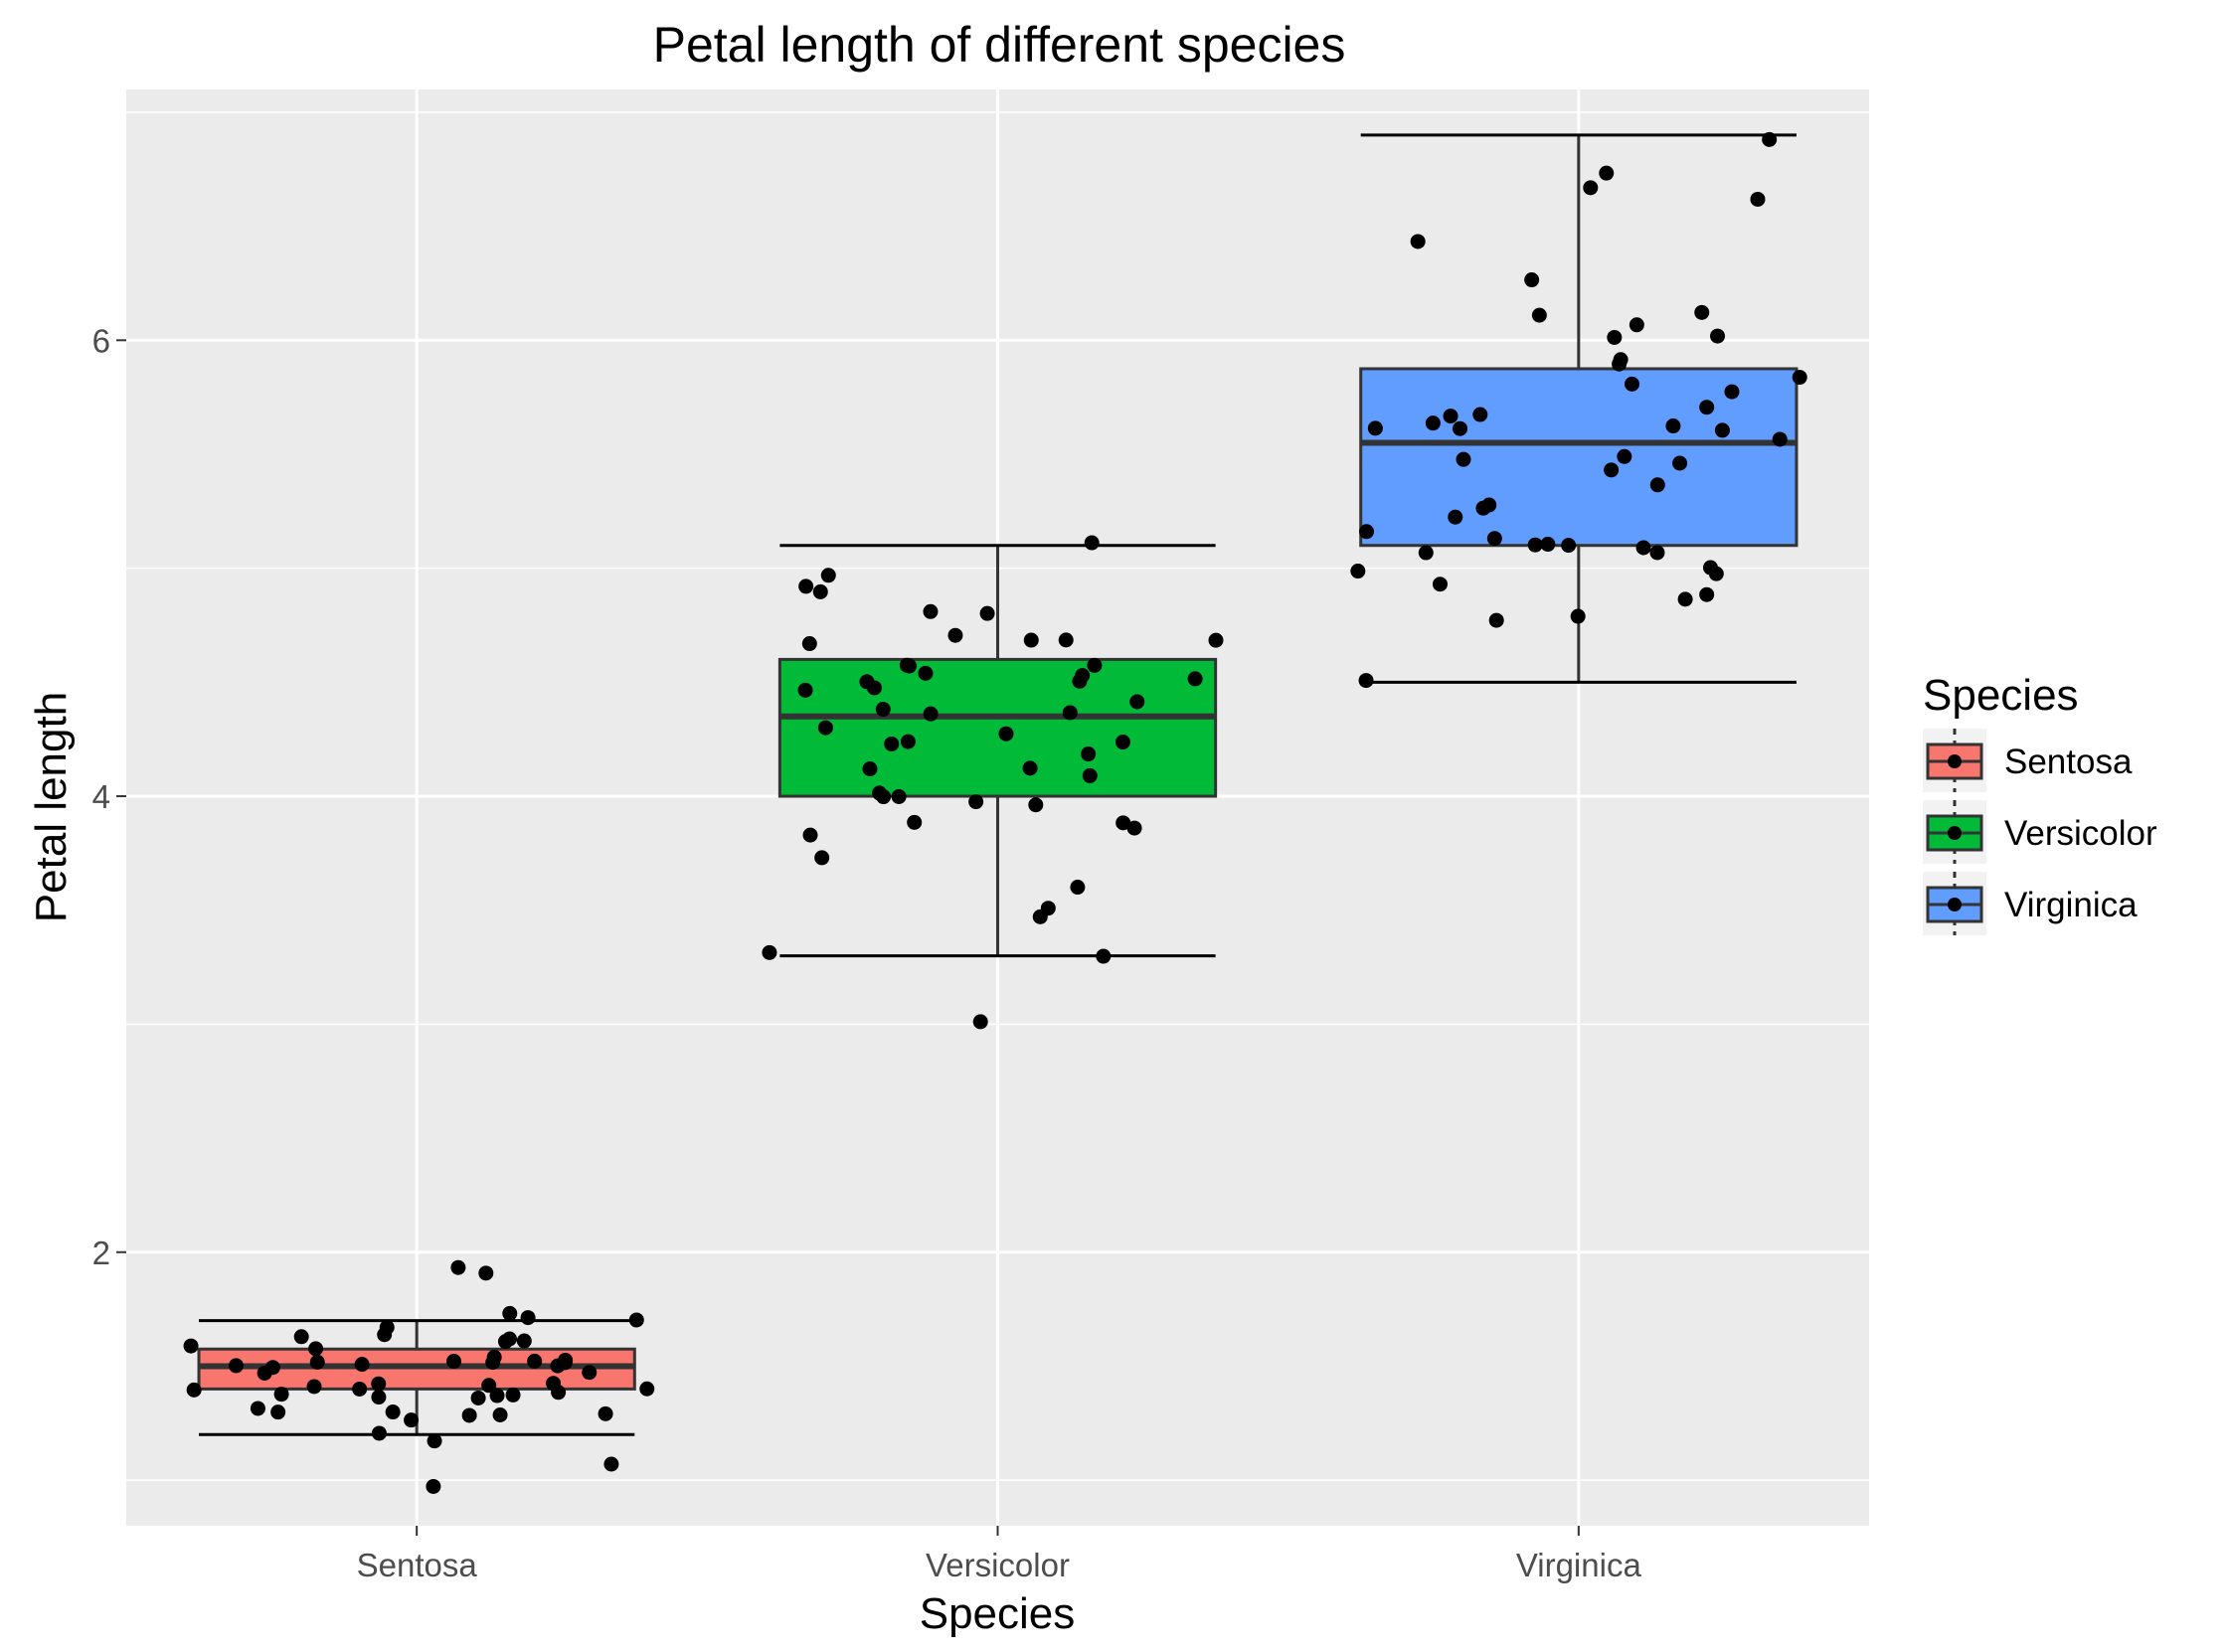 This screenshot has height=1652, width=2230. Describe the element at coordinates (2069, 762) in the screenshot. I see `legend-label: Sentosa` at that location.